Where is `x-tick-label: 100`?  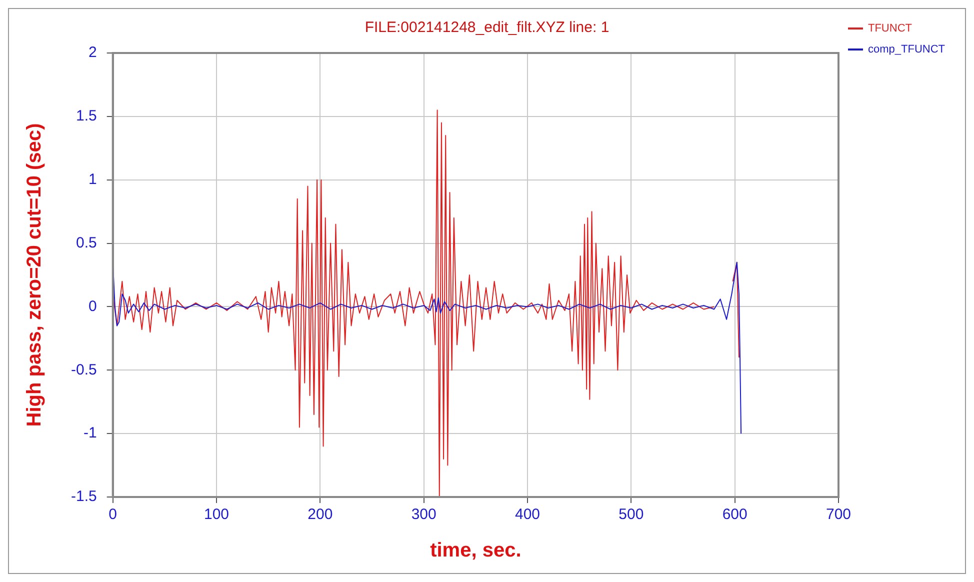 x-tick-label: 100 is located at coordinates (217, 515).